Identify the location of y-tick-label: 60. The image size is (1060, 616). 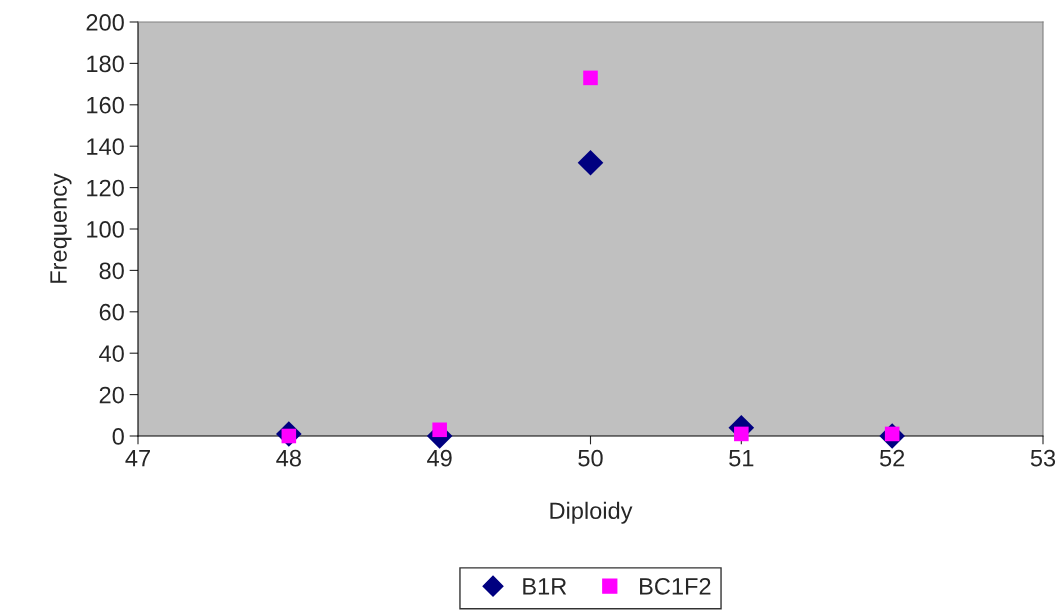
(111, 312).